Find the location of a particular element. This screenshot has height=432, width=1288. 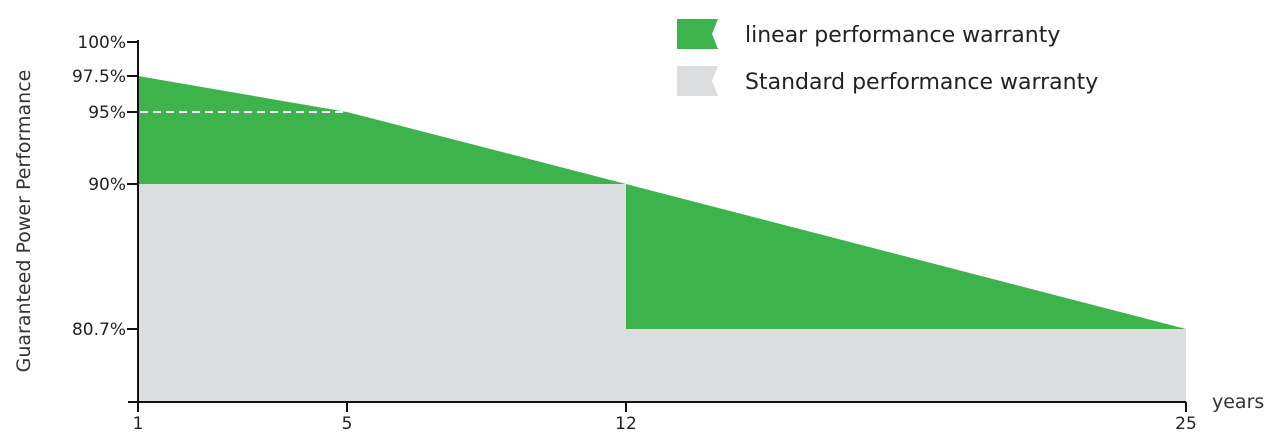

x-axis-title: years is located at coordinates (1238, 402).